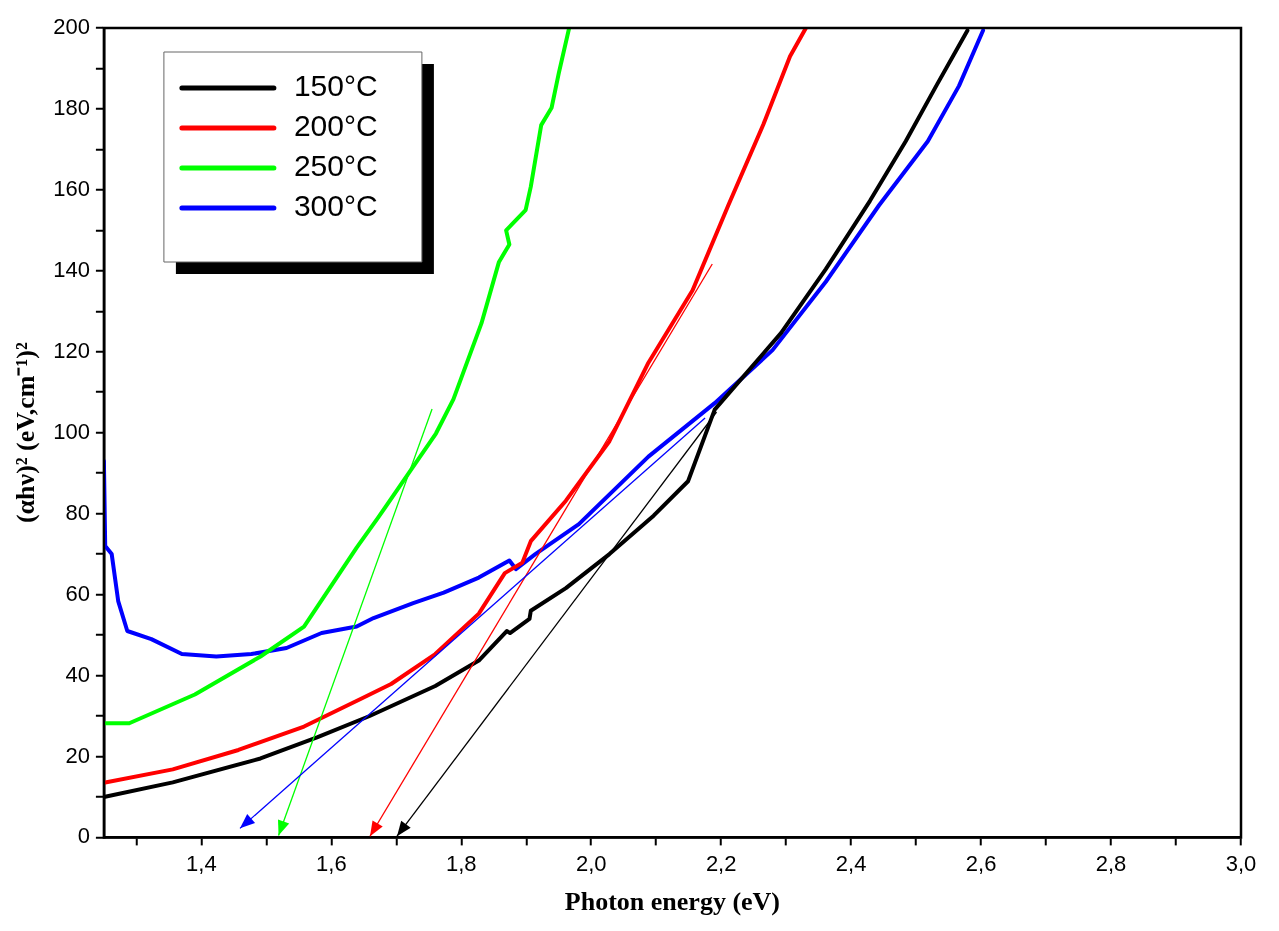 The width and height of the screenshot is (1279, 931). Describe the element at coordinates (335, 86) in the screenshot. I see `legend-label: 150°C` at that location.